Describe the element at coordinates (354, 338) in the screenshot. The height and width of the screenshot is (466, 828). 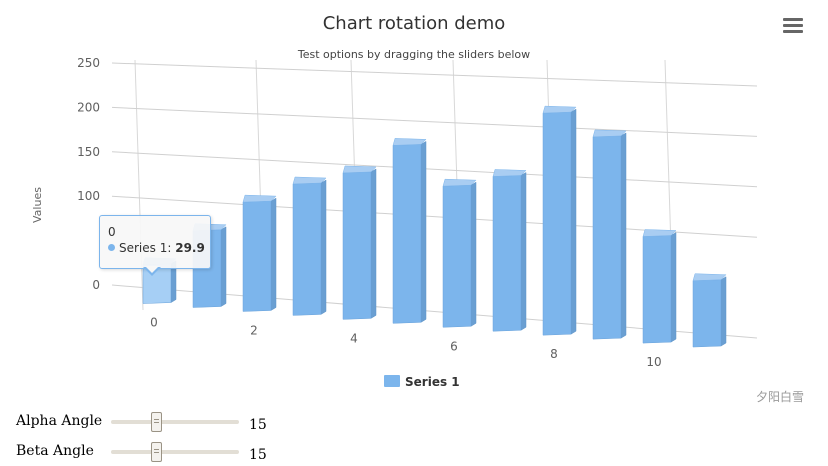
I see `x-tick-label: 4` at that location.